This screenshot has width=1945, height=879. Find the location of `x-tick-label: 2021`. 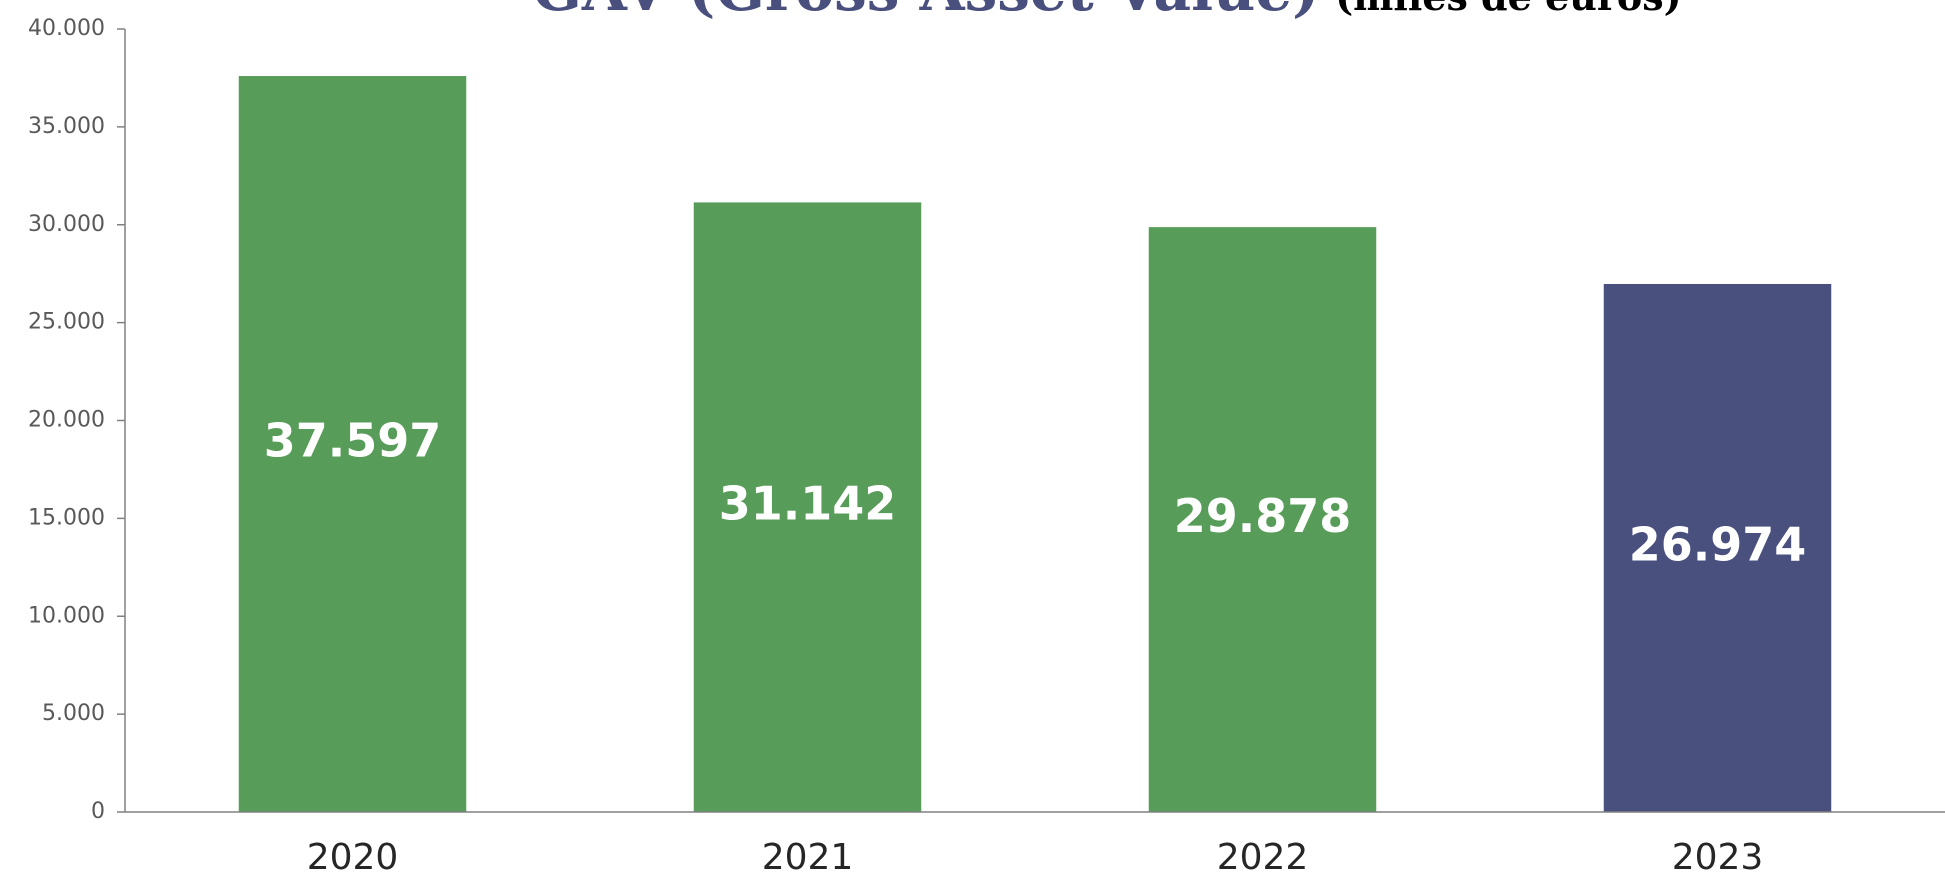

x-tick-label: 2021 is located at coordinates (808, 857).